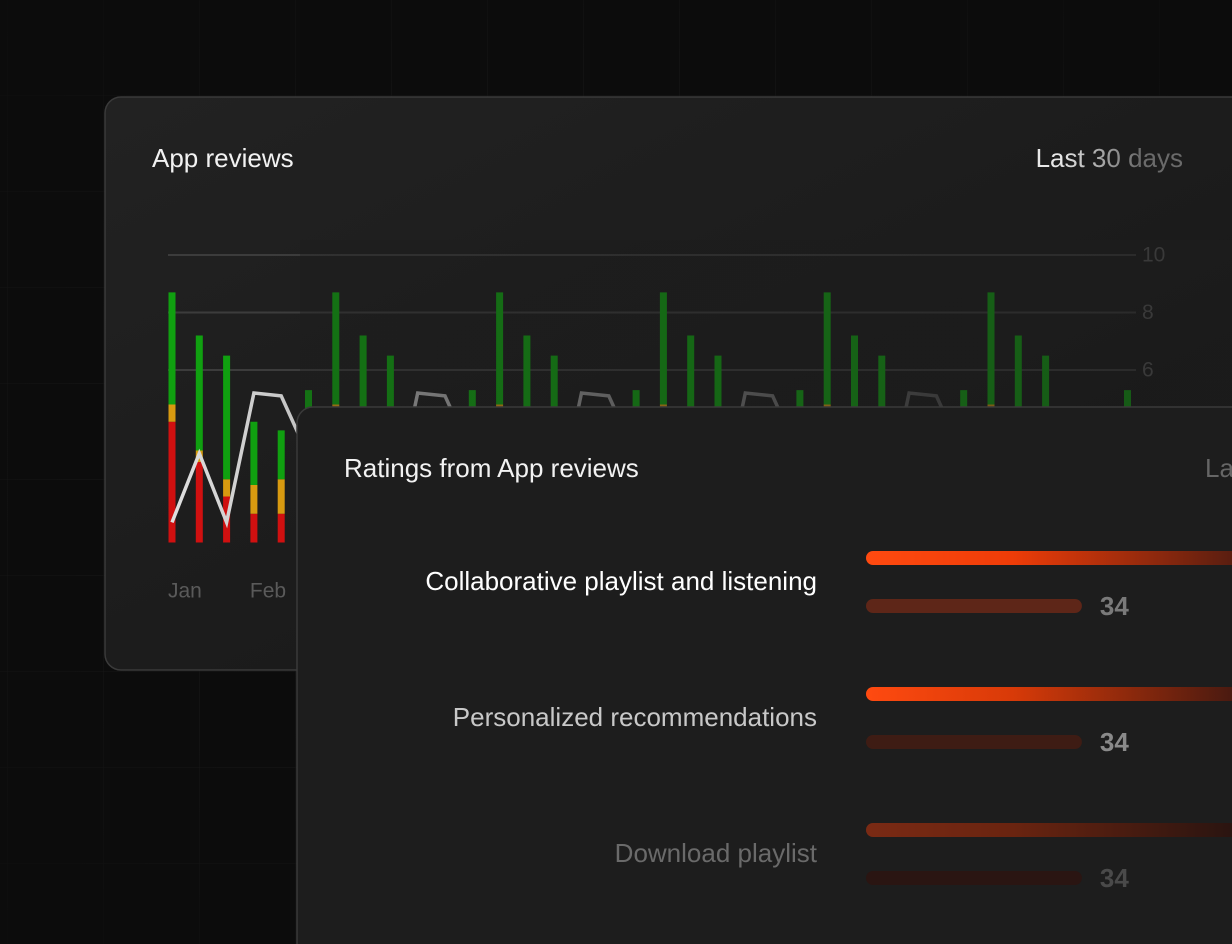 This screenshot has width=1232, height=944. What do you see at coordinates (491, 468) in the screenshot?
I see `card-title: Ratings from App reviews` at bounding box center [491, 468].